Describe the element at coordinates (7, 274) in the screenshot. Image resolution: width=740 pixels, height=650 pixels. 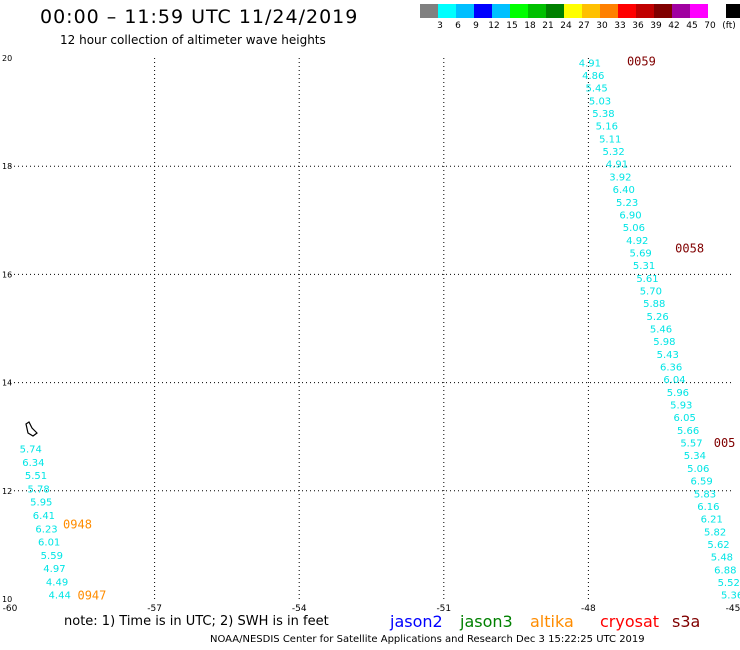
I see `lat-tick-label: 16` at that location.